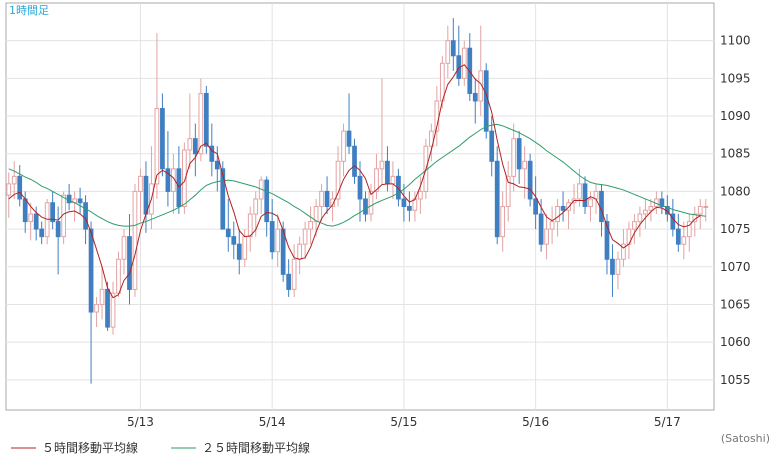  I want to click on y-tick-label: 1055, so click(735, 380).